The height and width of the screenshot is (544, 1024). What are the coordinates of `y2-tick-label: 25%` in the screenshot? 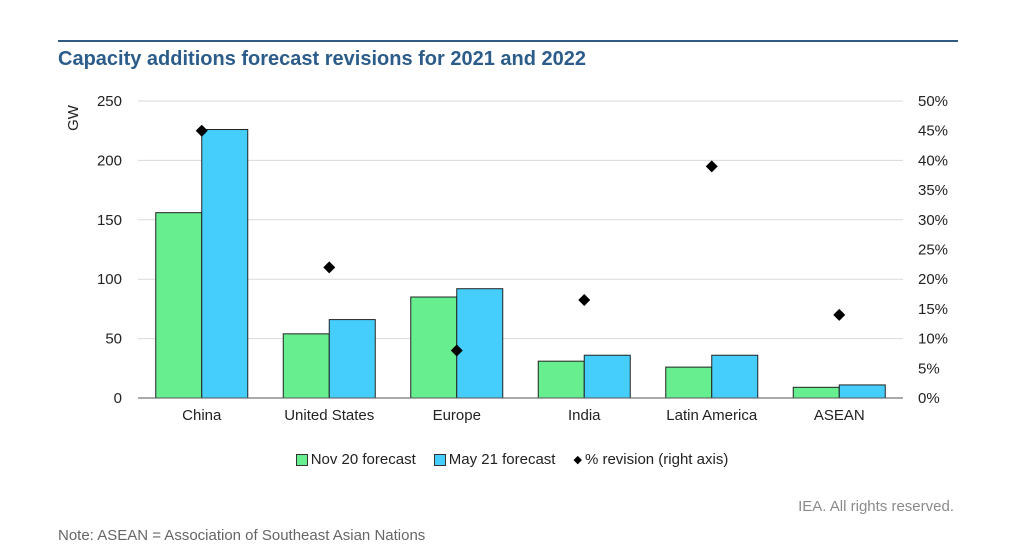 It's located at (933, 250).